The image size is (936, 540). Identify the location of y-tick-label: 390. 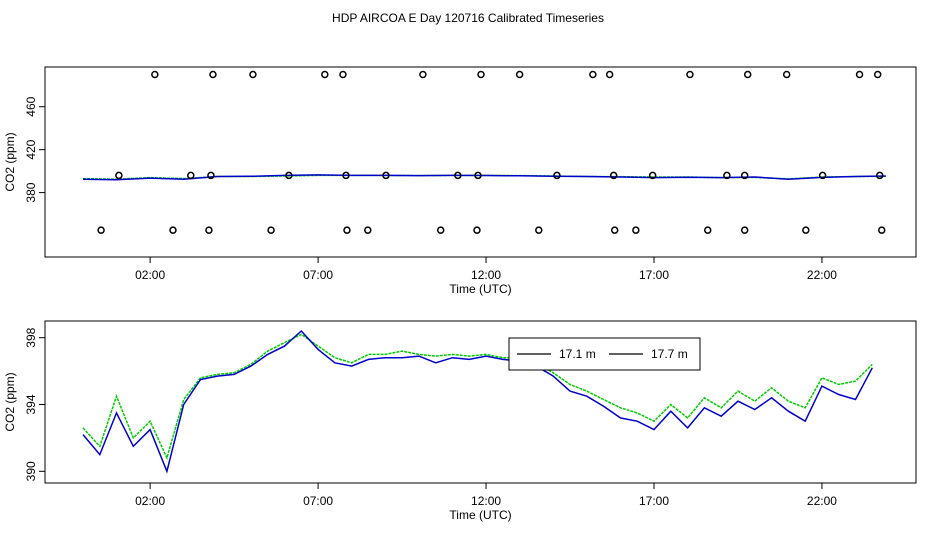
(31, 471).